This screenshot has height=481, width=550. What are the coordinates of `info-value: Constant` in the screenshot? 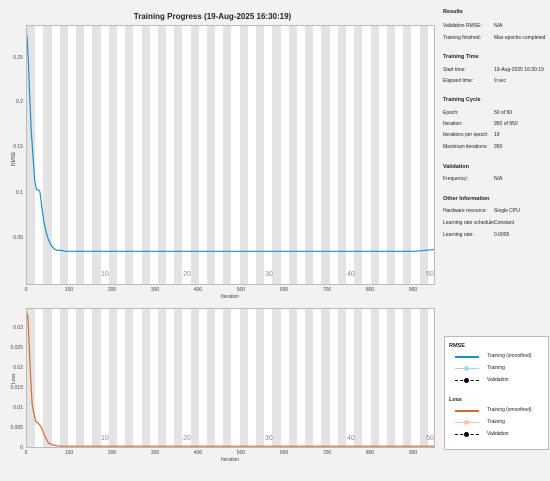 It's located at (504, 223).